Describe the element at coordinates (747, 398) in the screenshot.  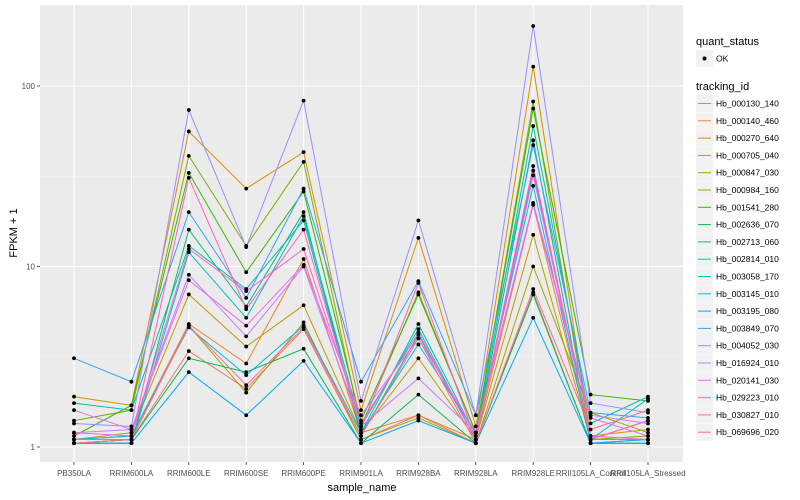
I see `legend-label-Hb_029223_010: Hb_029223_010` at that location.